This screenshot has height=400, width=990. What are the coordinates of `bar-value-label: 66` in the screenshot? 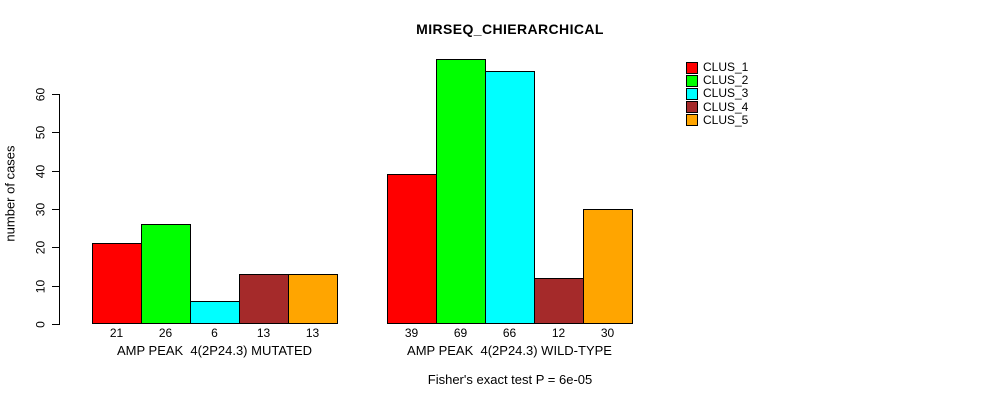 It's located at (509, 333).